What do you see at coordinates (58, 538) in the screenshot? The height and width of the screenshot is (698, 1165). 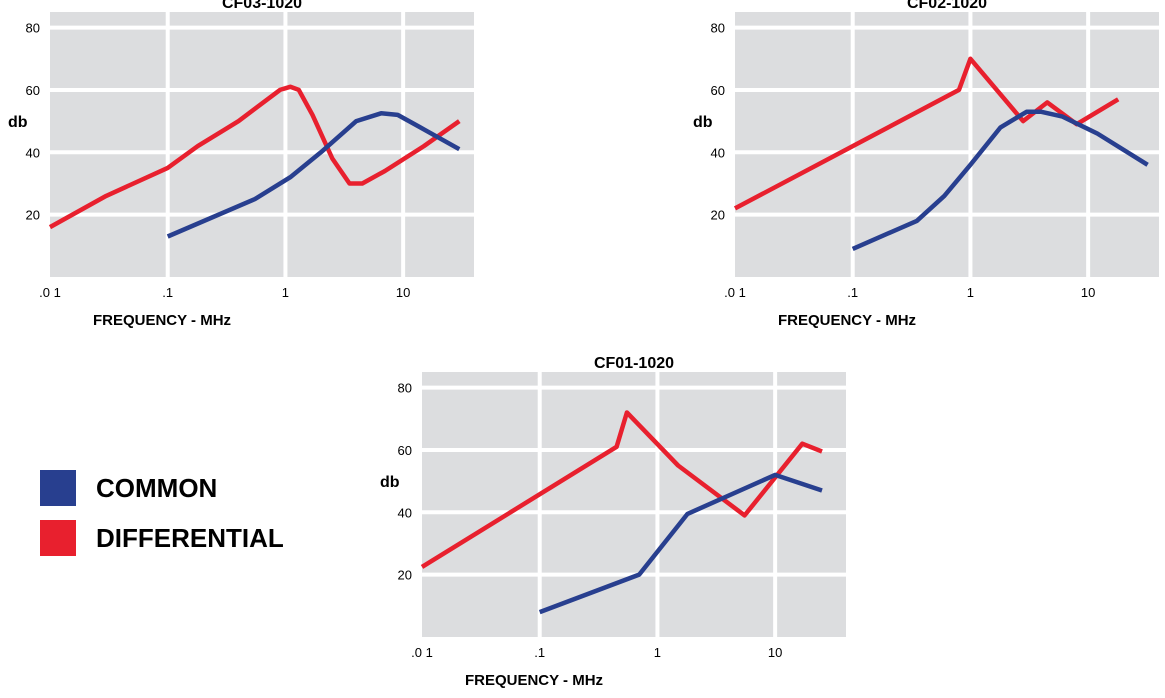 I see `legend-swatch-differential` at bounding box center [58, 538].